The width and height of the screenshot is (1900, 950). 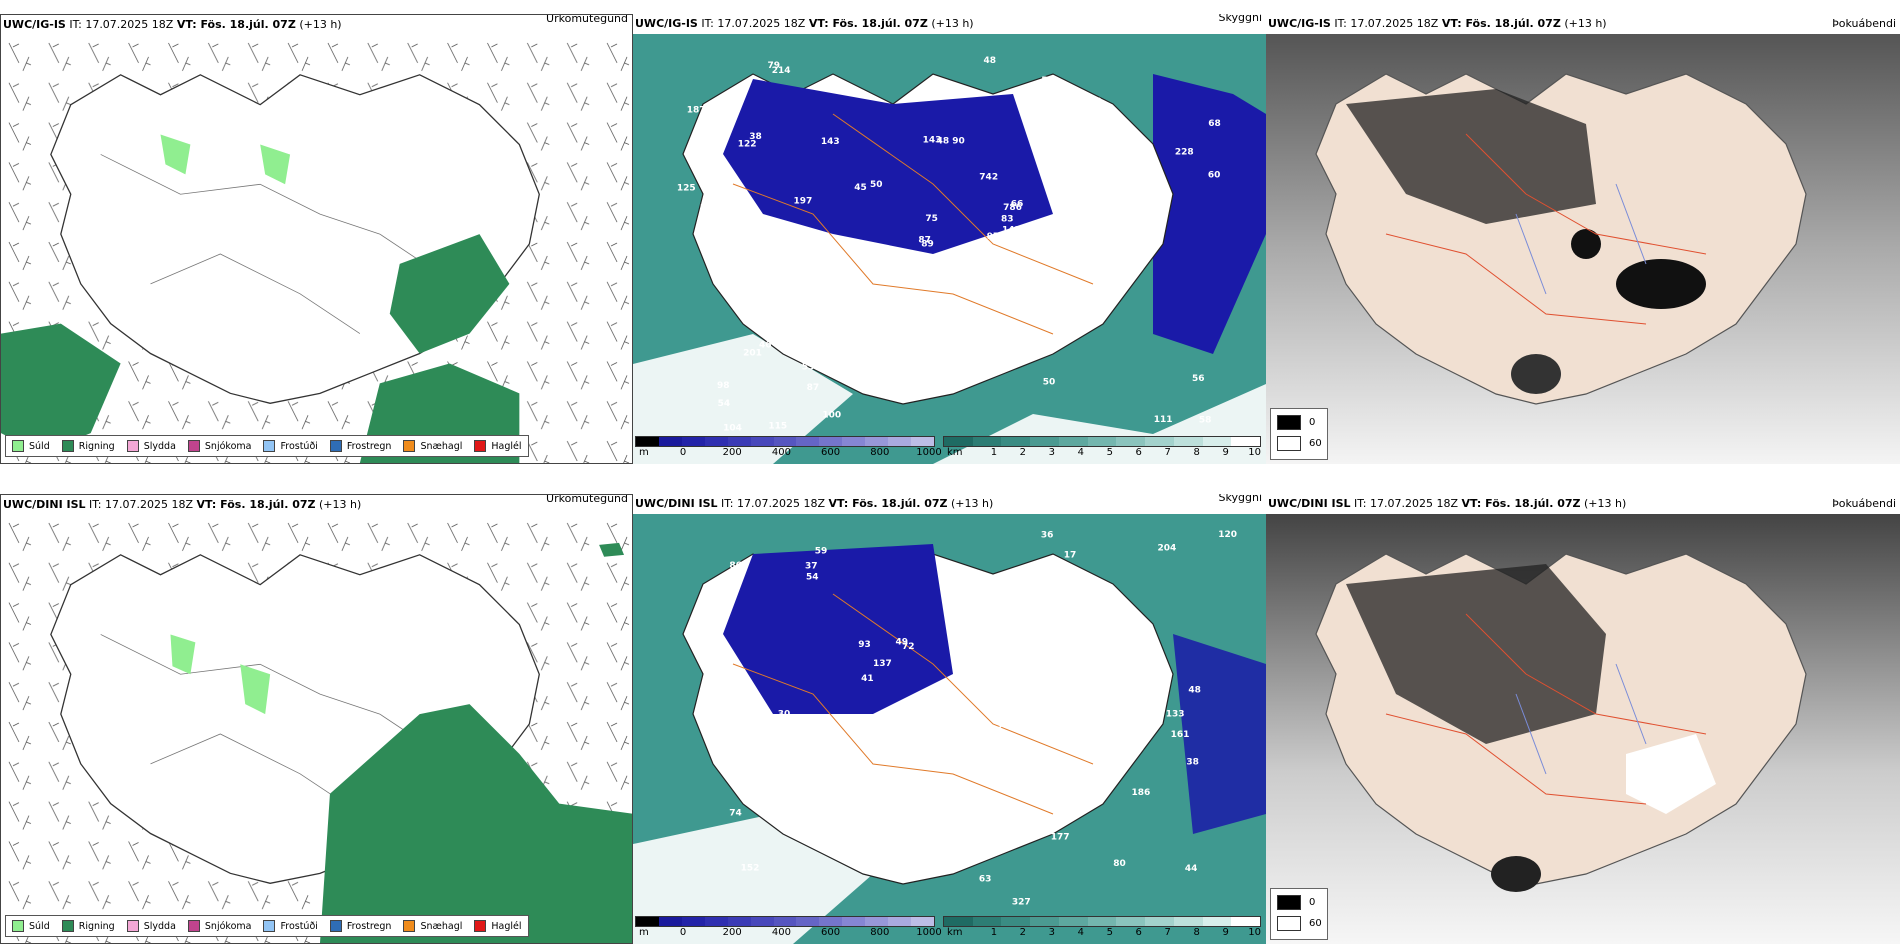 I want to click on legend-item: Frostregn, so click(x=360, y=926).